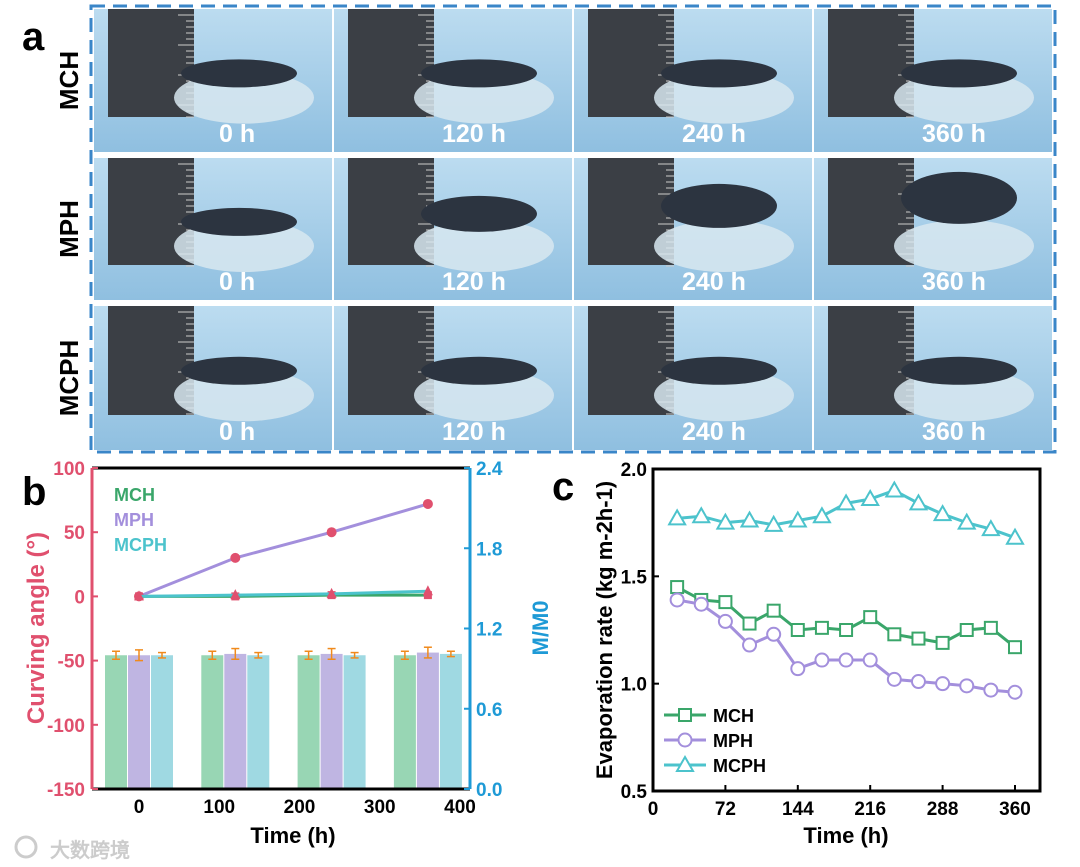 The image size is (1080, 867). What do you see at coordinates (964, 246) in the screenshot?
I see `gel-base` at bounding box center [964, 246].